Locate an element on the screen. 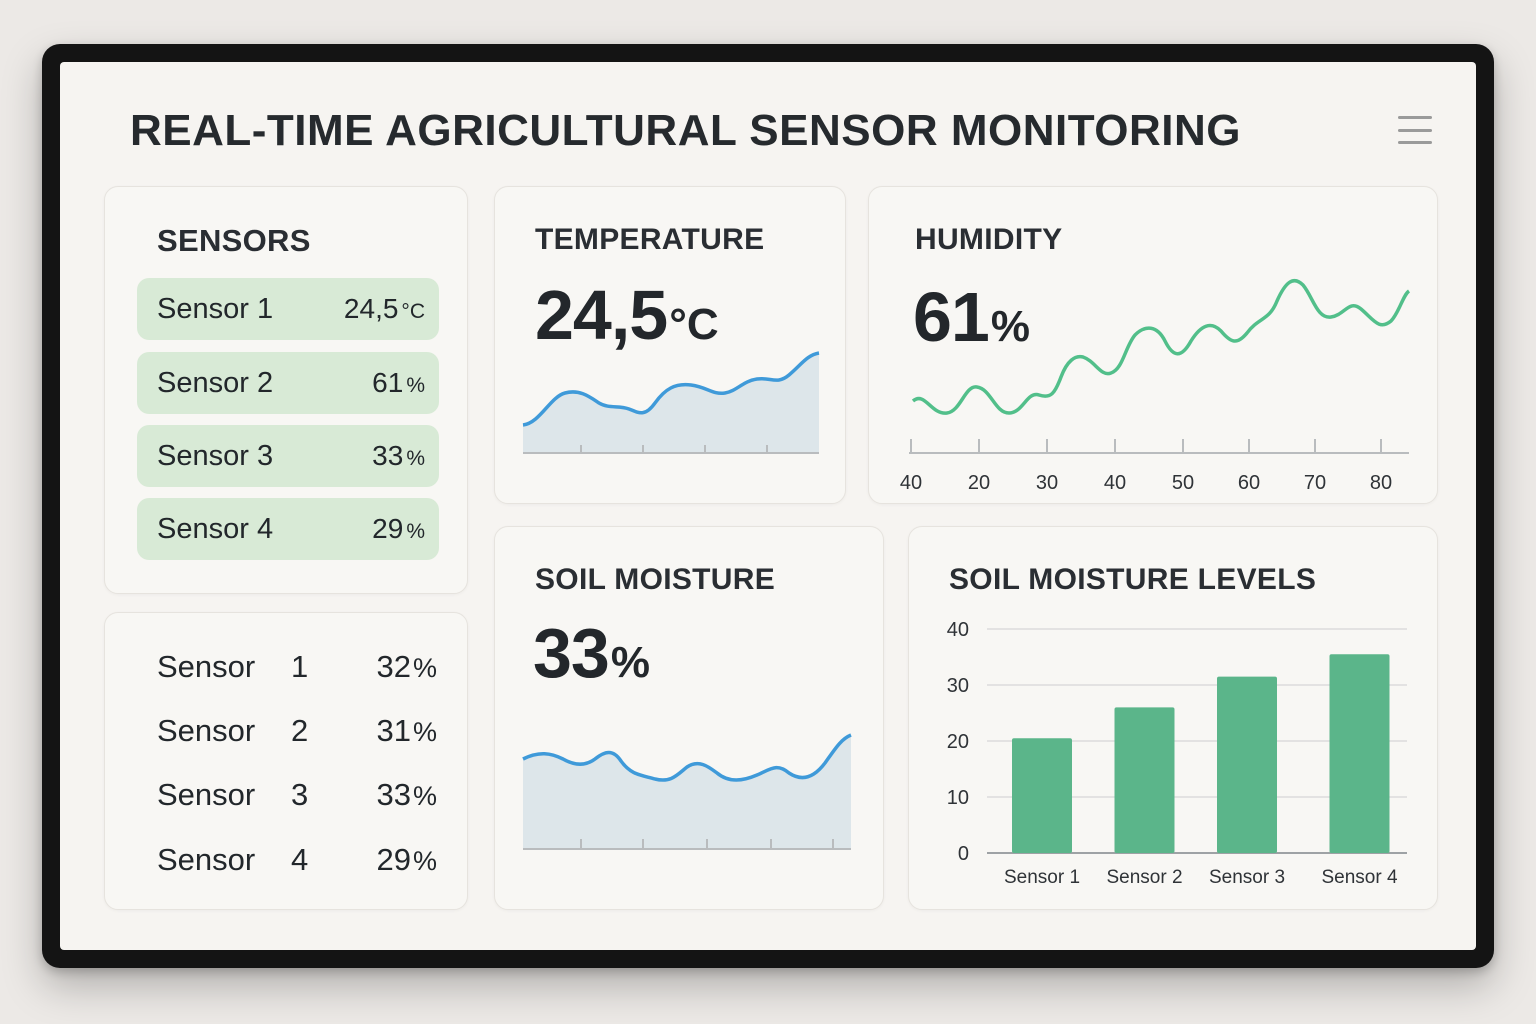 The width and height of the screenshot is (1536, 1024). hamburger-menu-icon is located at coordinates (1415, 130).